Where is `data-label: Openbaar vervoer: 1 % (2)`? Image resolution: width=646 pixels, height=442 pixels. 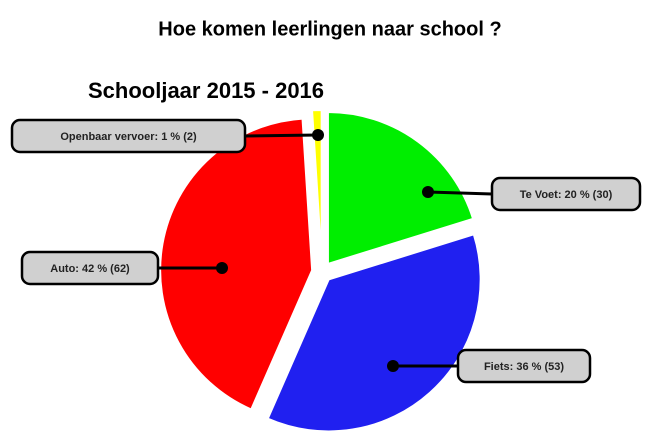 data-label: Openbaar vervoer: 1 % (2) is located at coordinates (128, 137).